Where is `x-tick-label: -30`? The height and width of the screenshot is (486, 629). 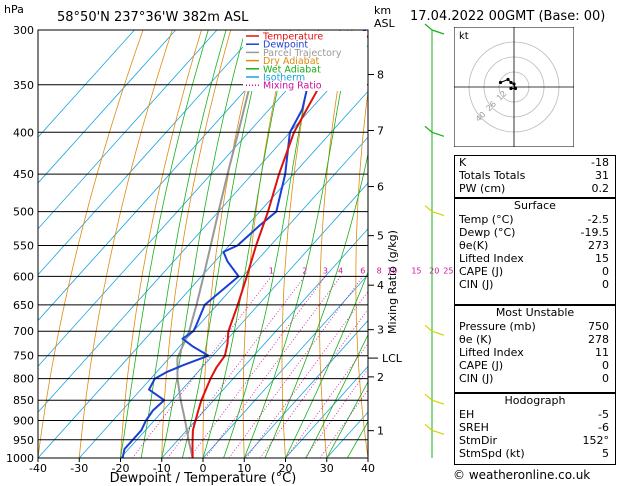
x-tick-label: -30 is located at coordinates (79, 468).